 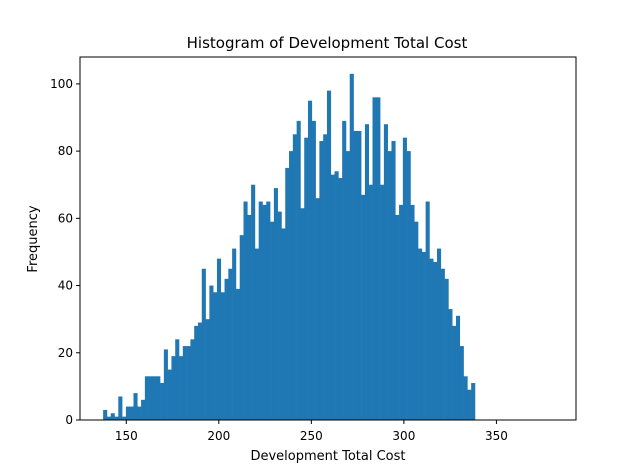 I want to click on y-axis: 0 20 40 60 80 100, so click(x=65, y=252).